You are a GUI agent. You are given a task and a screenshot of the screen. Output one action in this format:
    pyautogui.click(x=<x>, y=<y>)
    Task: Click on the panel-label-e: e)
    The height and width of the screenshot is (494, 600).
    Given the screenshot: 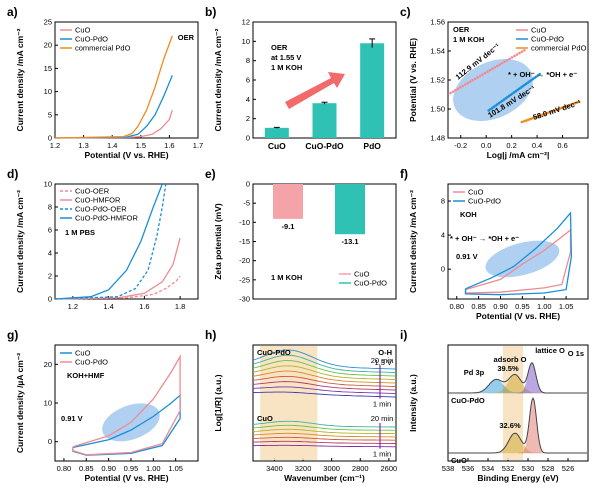 What is the action you would take?
    pyautogui.click(x=210, y=174)
    